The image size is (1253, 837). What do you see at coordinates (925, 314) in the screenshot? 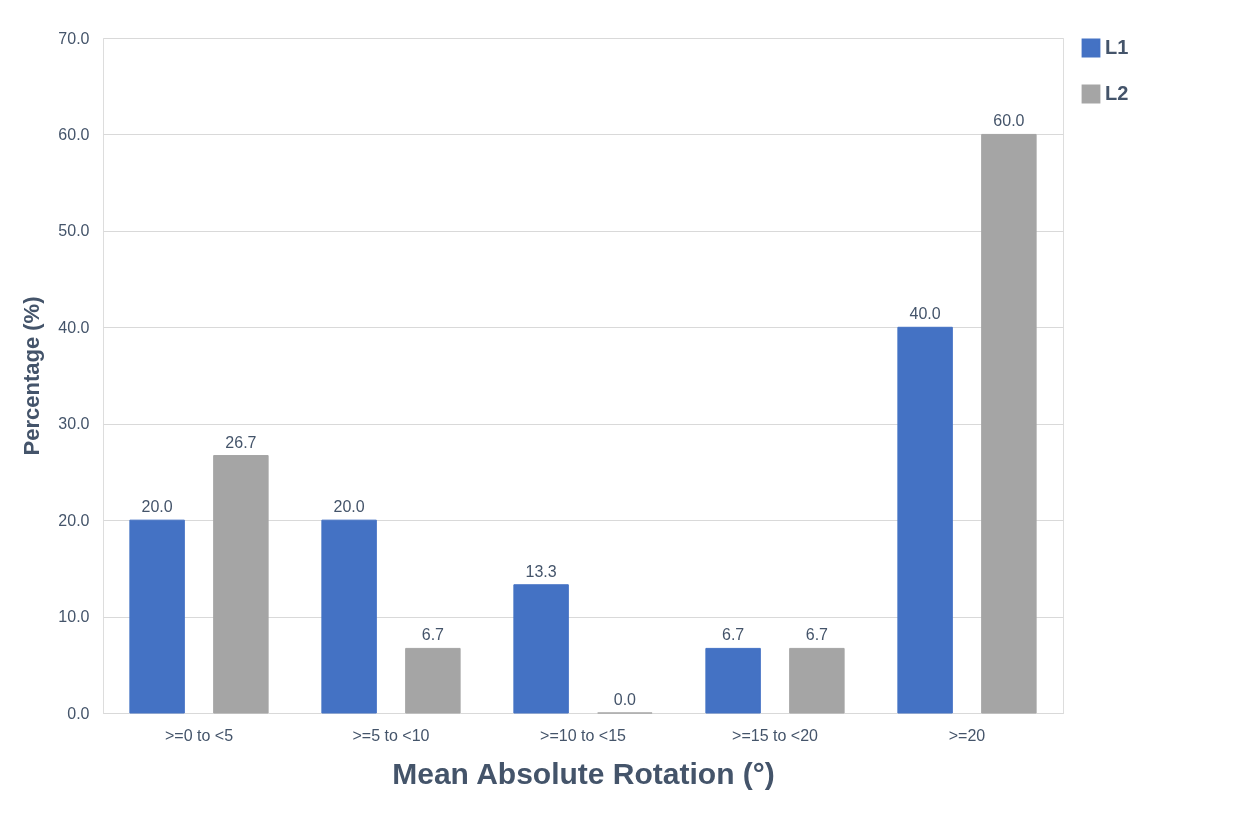
I see `data-label: 40.0` at bounding box center [925, 314].